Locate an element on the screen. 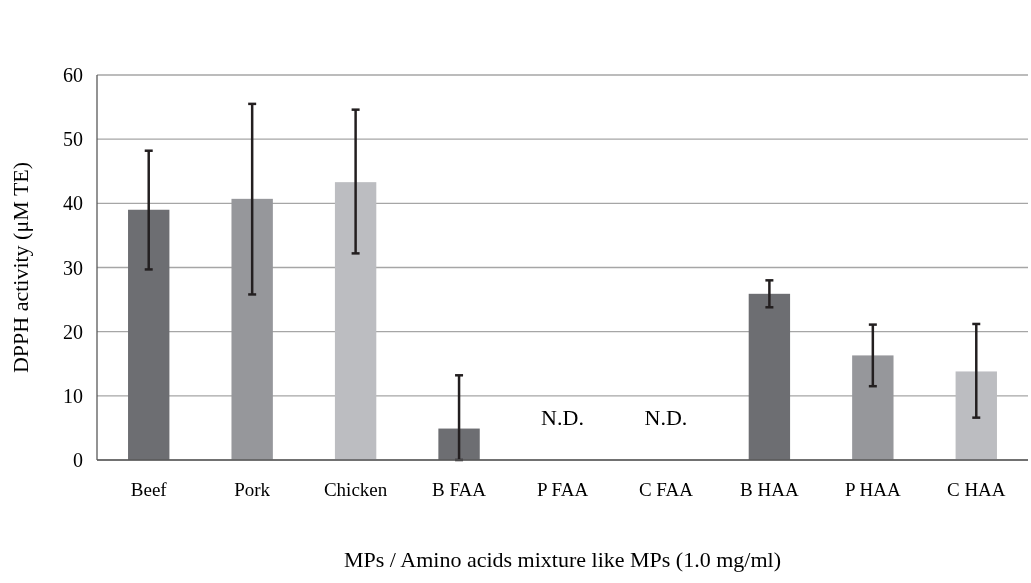 This screenshot has height=583, width=1031. y-tick-label: 30 is located at coordinates (73, 267).